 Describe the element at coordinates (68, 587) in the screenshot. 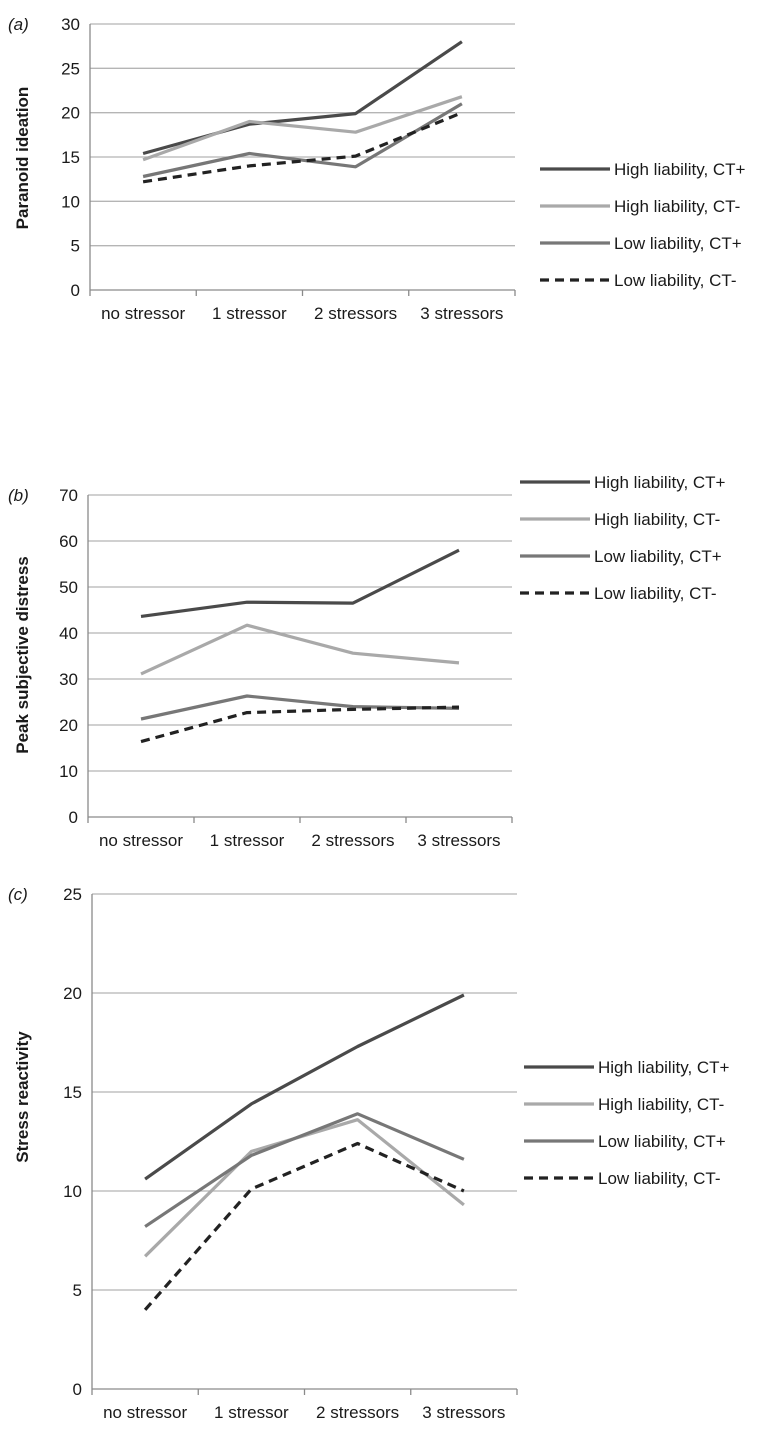

I see `y-tick-label: 50` at that location.